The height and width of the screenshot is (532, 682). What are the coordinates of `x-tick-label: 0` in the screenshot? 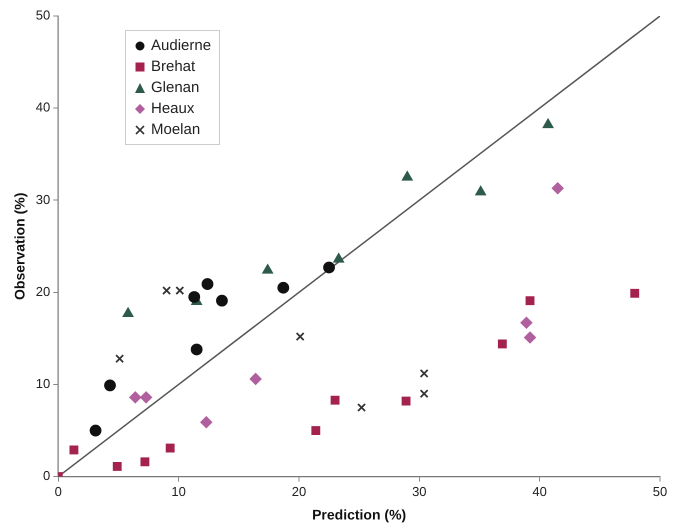 It's located at (58, 491).